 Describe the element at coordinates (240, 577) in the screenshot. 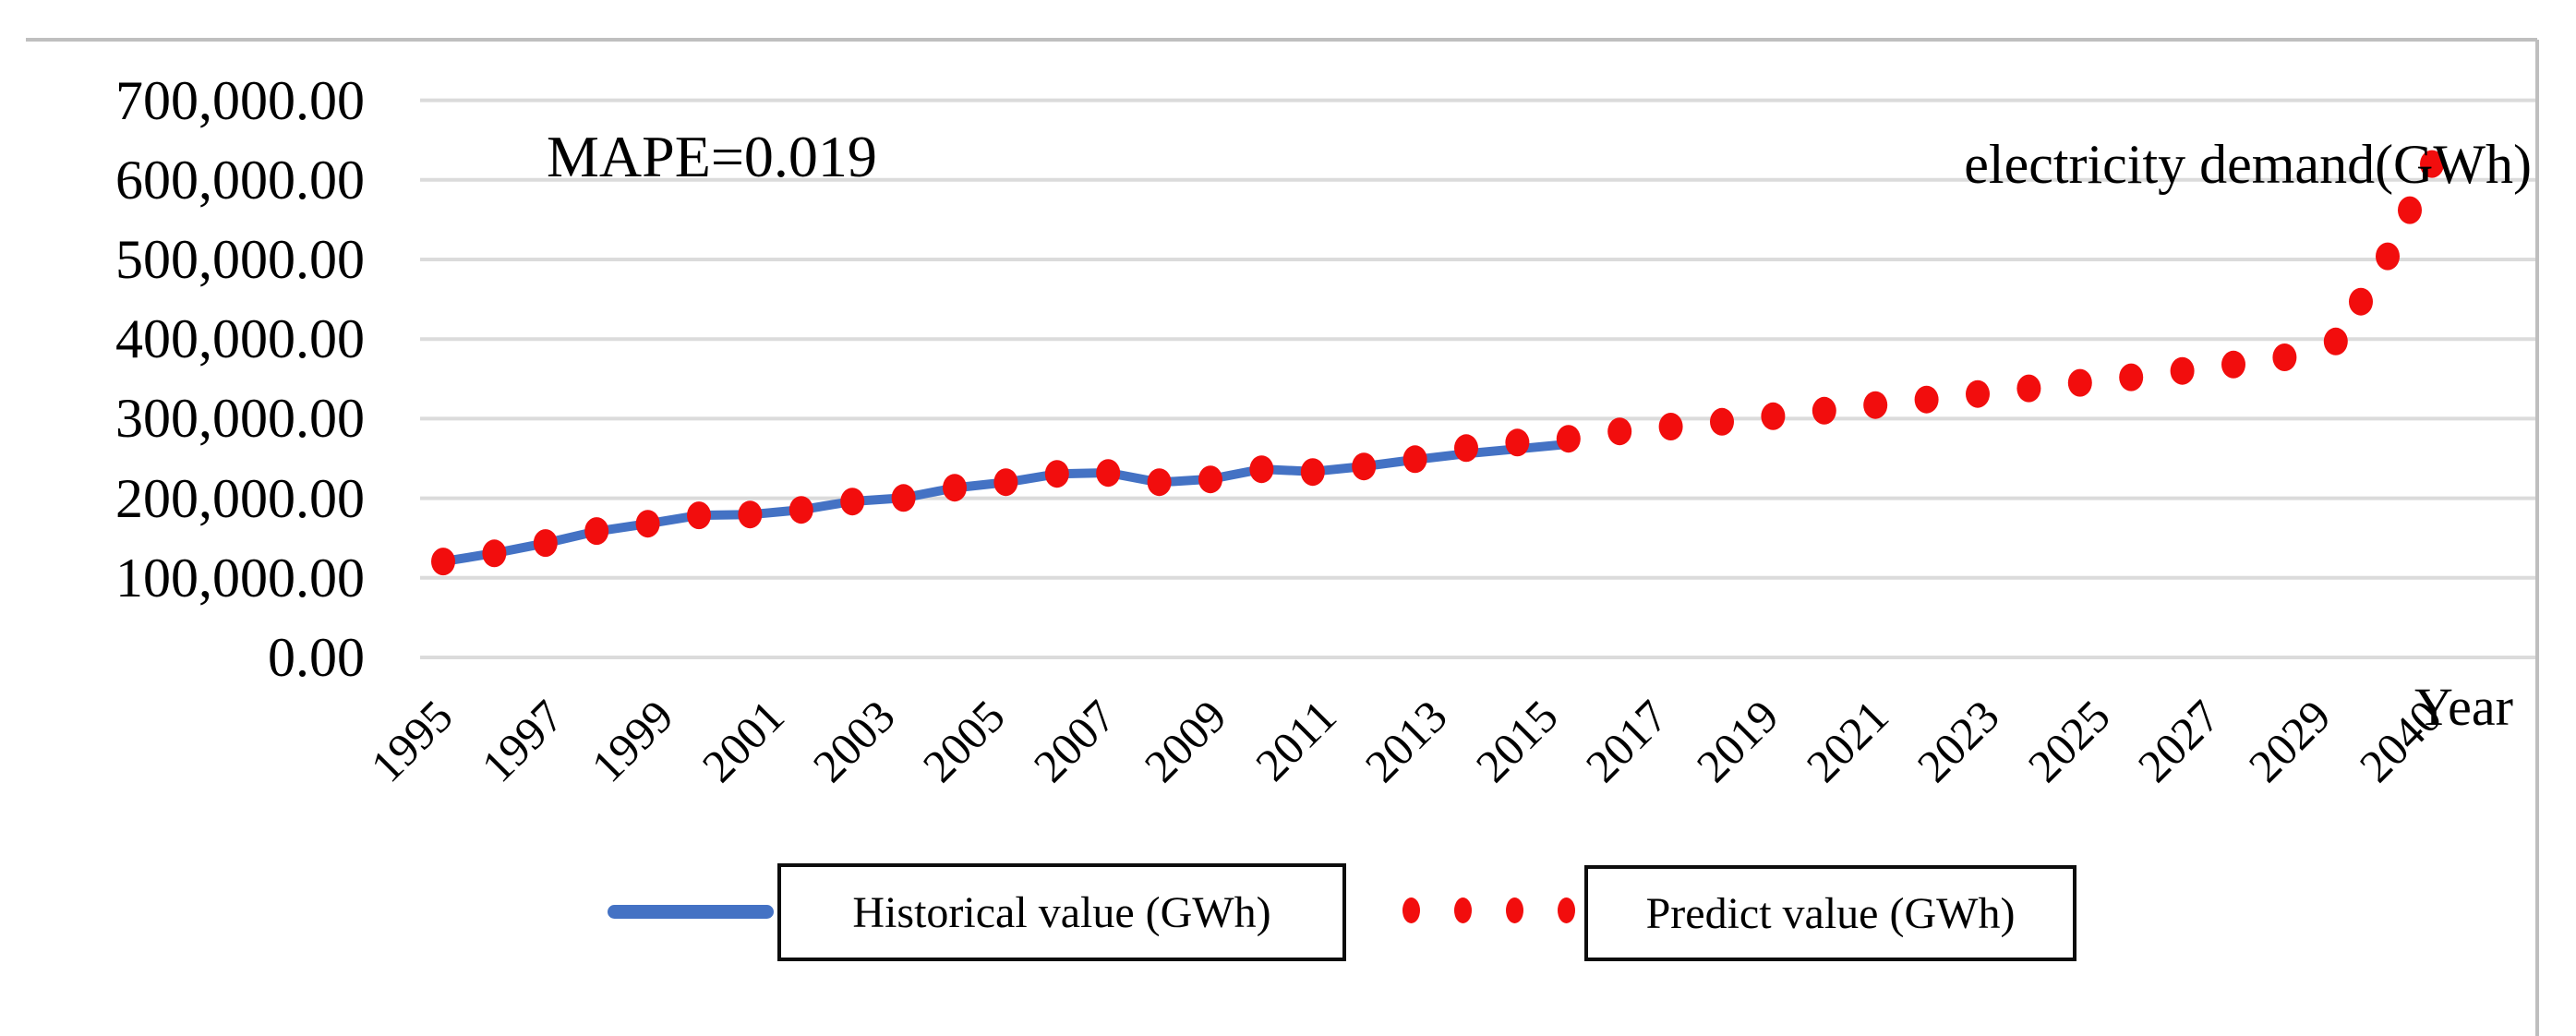

I see `y-tick-label: 100,000.00` at that location.